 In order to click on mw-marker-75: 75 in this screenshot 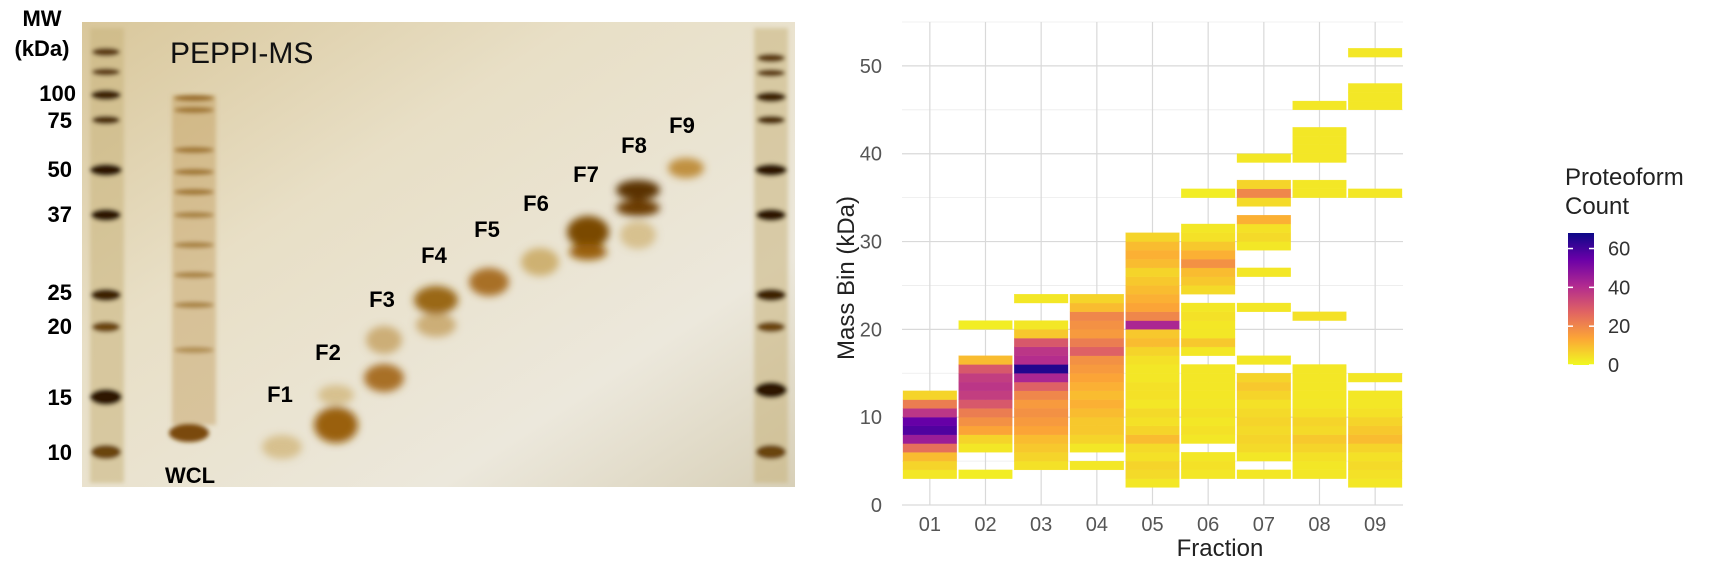, I will do `click(60, 120)`.